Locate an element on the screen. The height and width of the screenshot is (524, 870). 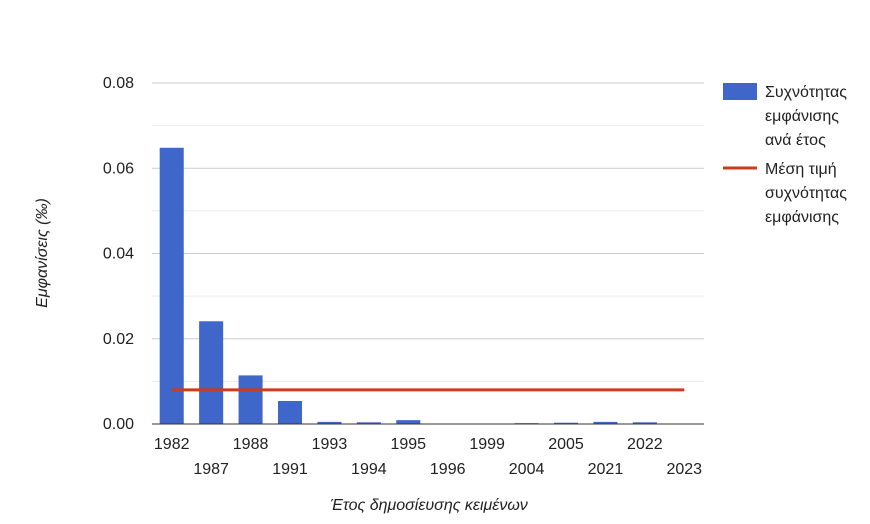
x-tick-label: 2021 is located at coordinates (606, 469).